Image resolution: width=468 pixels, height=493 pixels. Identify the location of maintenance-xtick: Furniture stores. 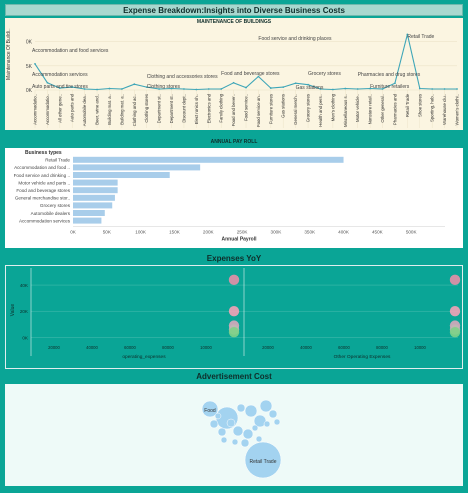
(270, 109).